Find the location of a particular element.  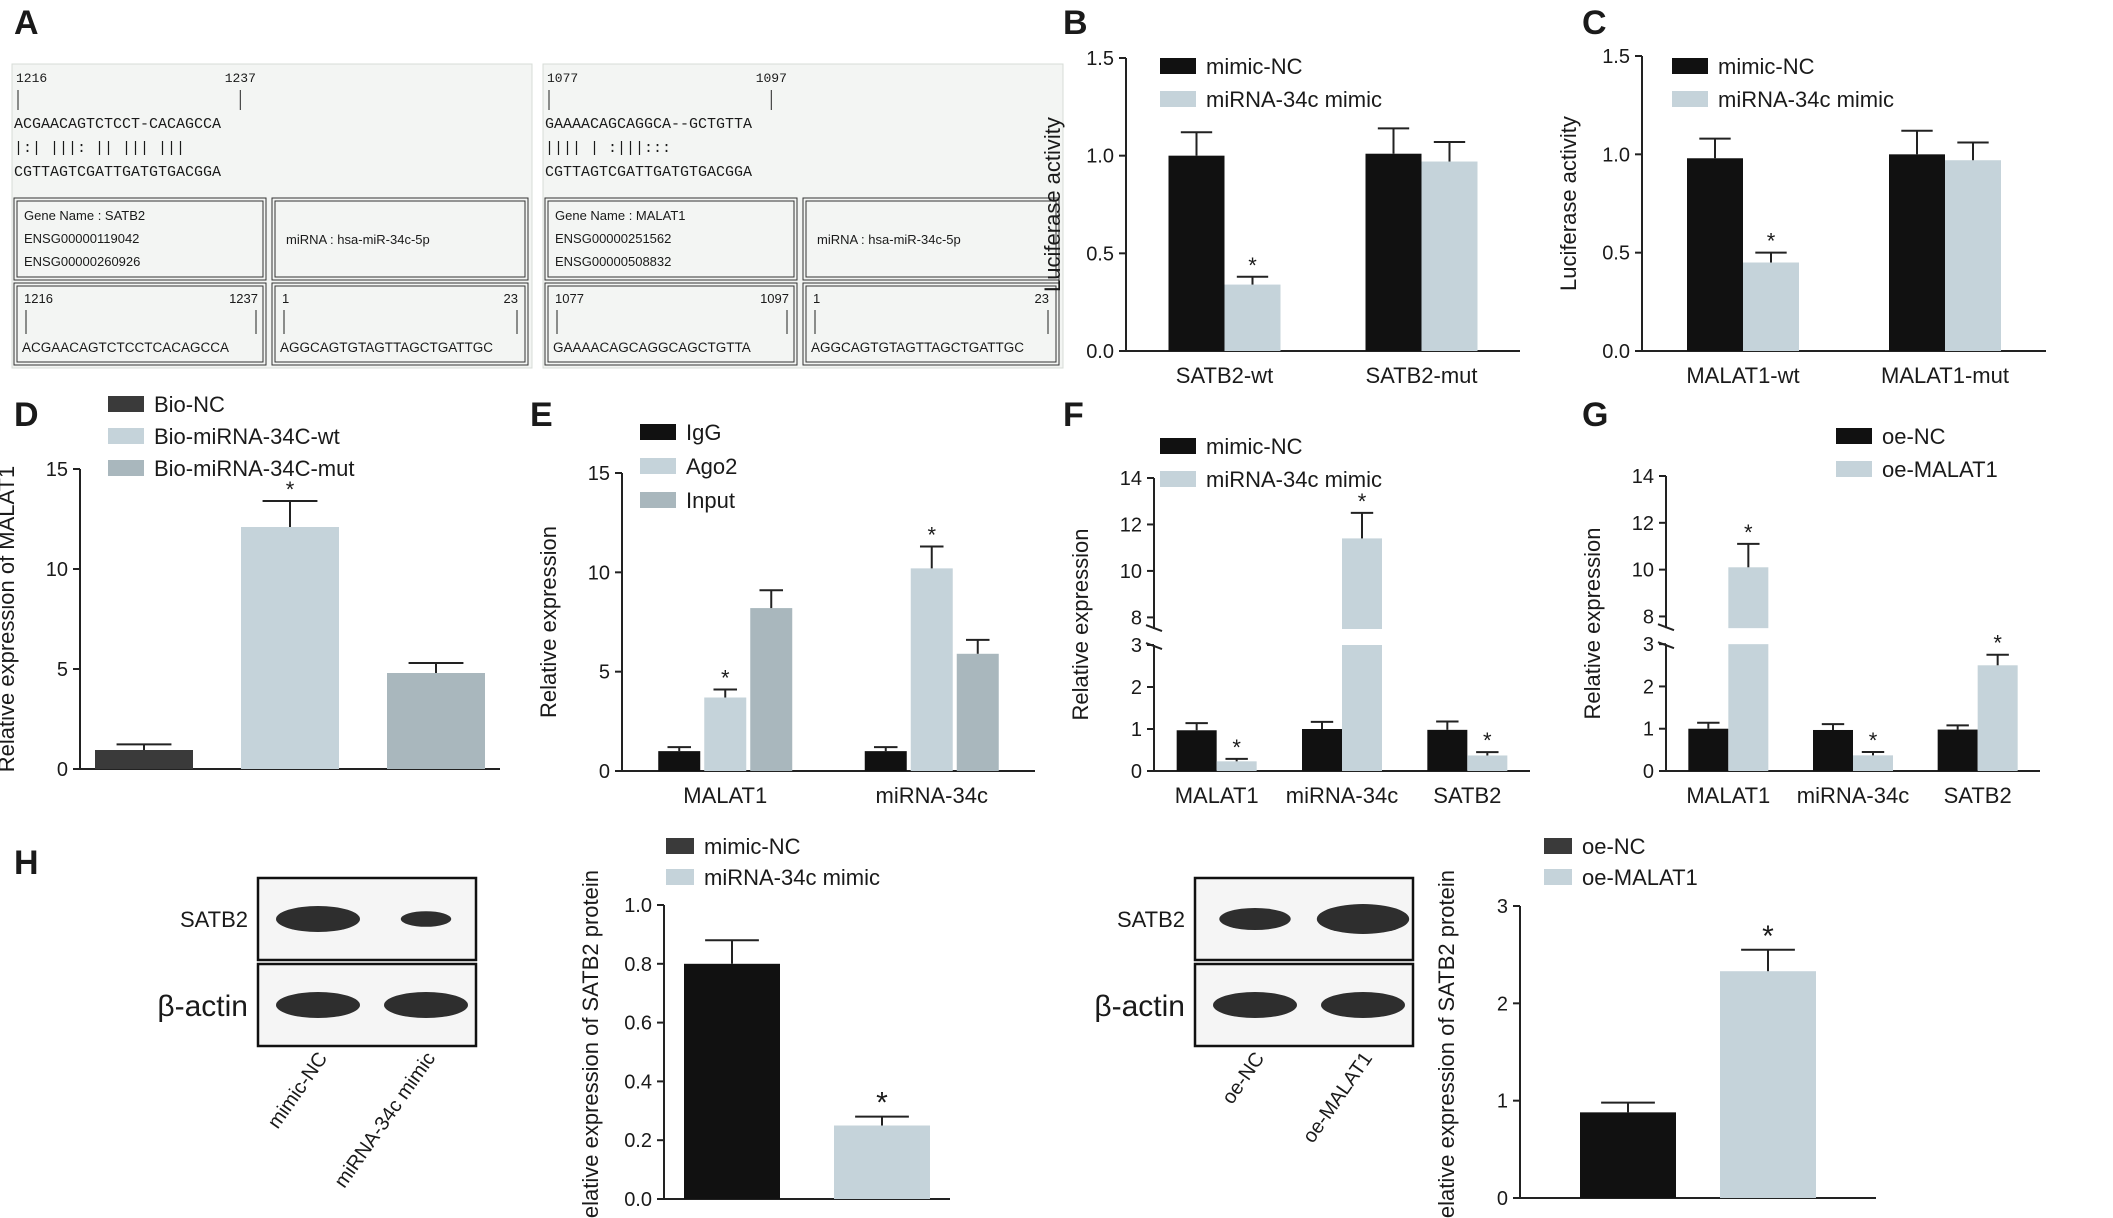

legend: oe-NC oe-MALAT1 is located at coordinates (1917, 453).